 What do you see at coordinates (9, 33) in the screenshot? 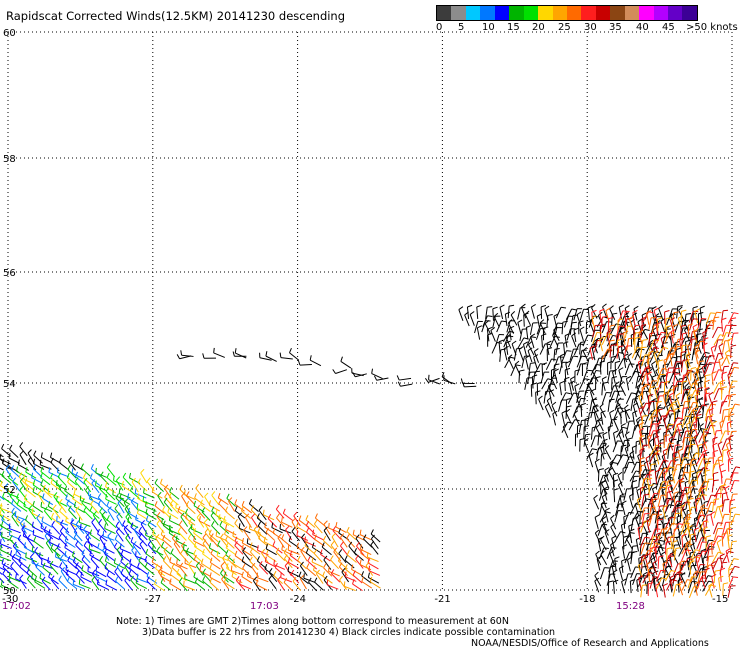
I see `lat-label: 60` at bounding box center [9, 33].